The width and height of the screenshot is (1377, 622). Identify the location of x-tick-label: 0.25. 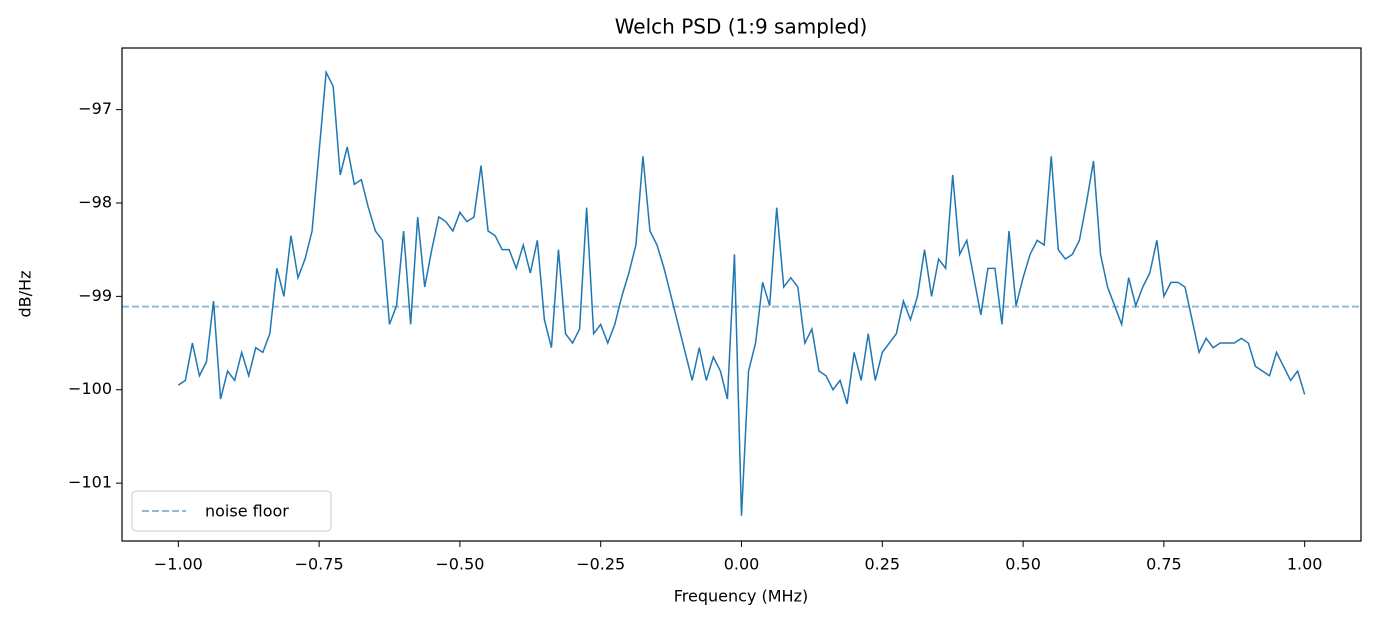
(882, 564).